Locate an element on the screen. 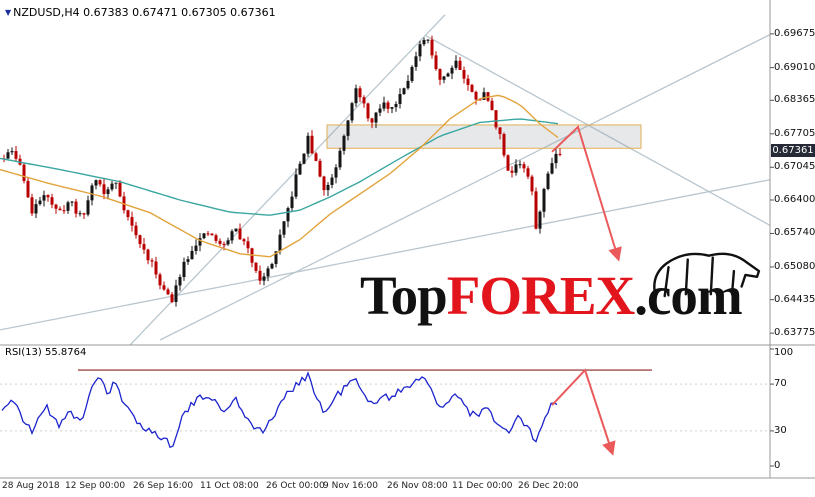 The height and width of the screenshot is (497, 815). price-axis-label: 0.67045 is located at coordinates (794, 167).